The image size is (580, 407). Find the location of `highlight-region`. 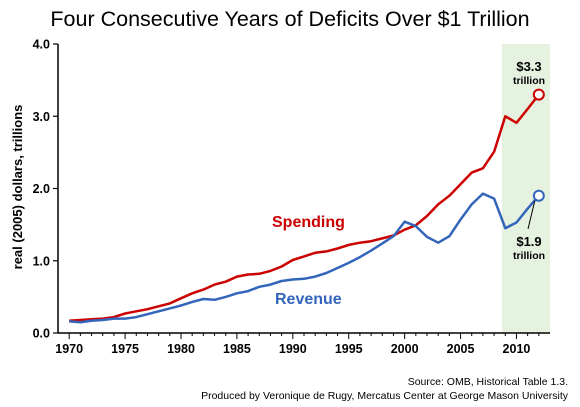

highlight-region is located at coordinates (525, 188).